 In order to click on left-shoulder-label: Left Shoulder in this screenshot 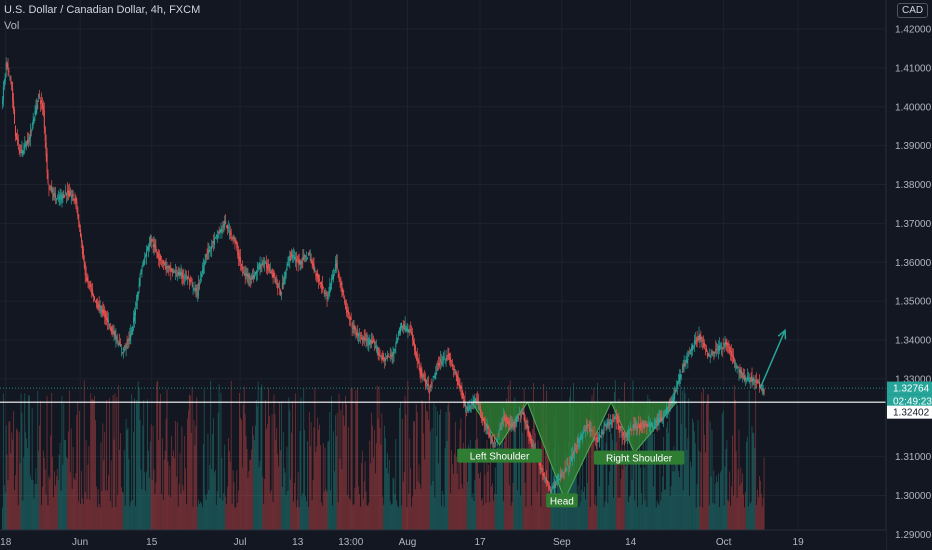, I will do `click(499, 455)`.